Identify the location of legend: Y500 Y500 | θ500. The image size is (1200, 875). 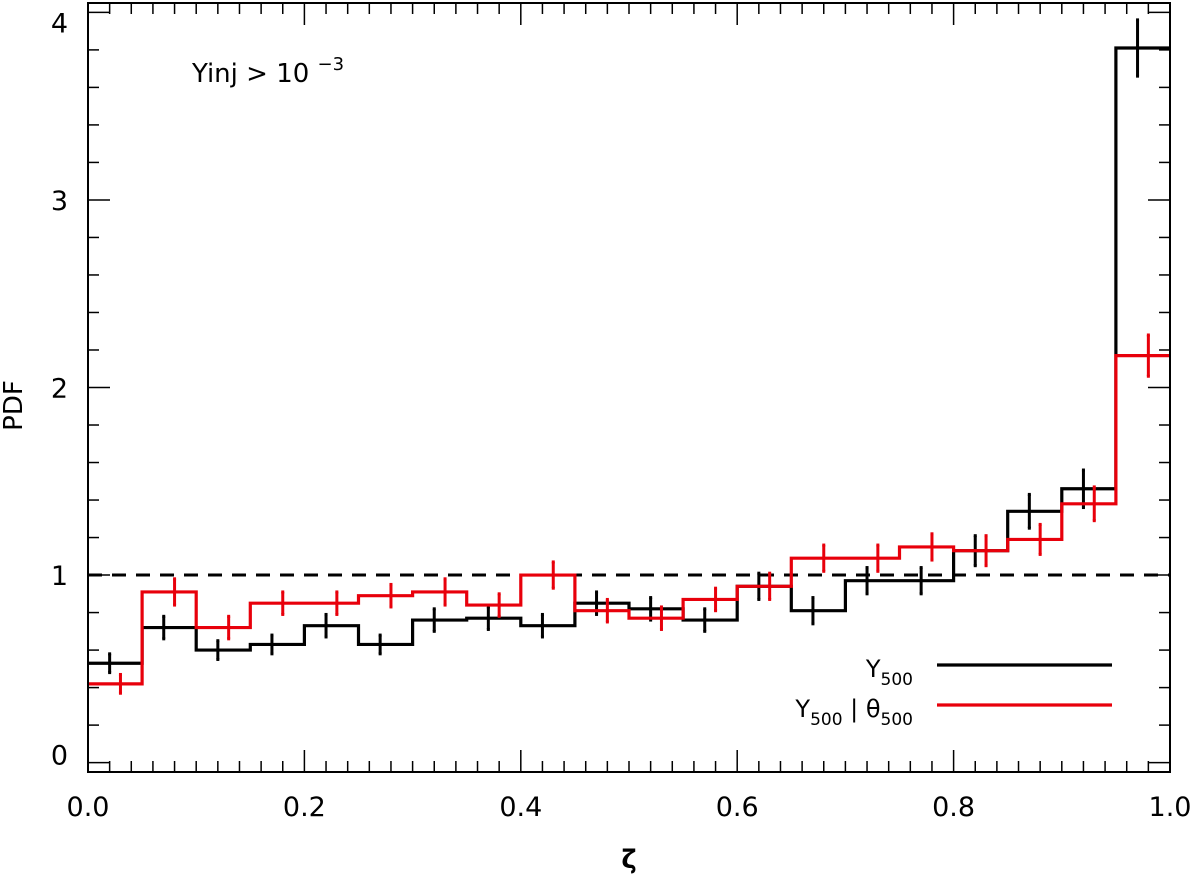
(953, 692).